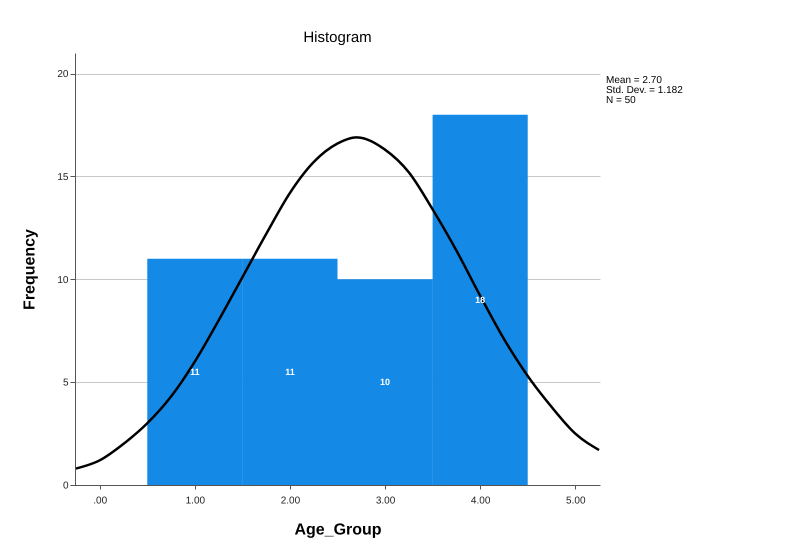 The image size is (789, 553). What do you see at coordinates (645, 90) in the screenshot?
I see `text: Std. Dev. = 1.182` at bounding box center [645, 90].